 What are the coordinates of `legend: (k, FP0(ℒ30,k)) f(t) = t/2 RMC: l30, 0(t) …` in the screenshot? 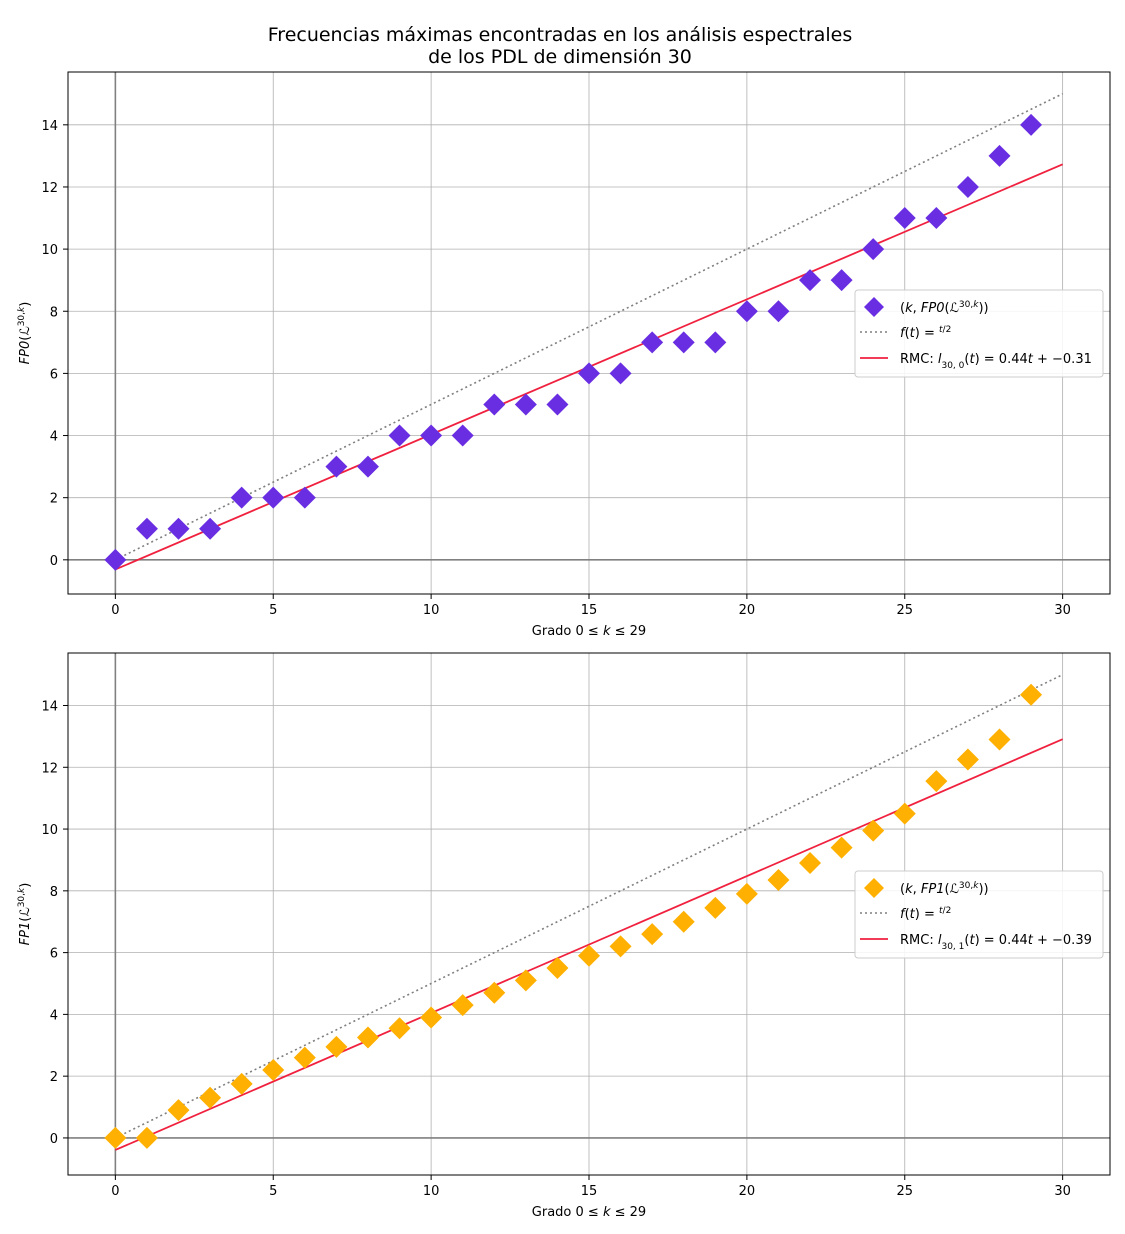 It's located at (979, 333).